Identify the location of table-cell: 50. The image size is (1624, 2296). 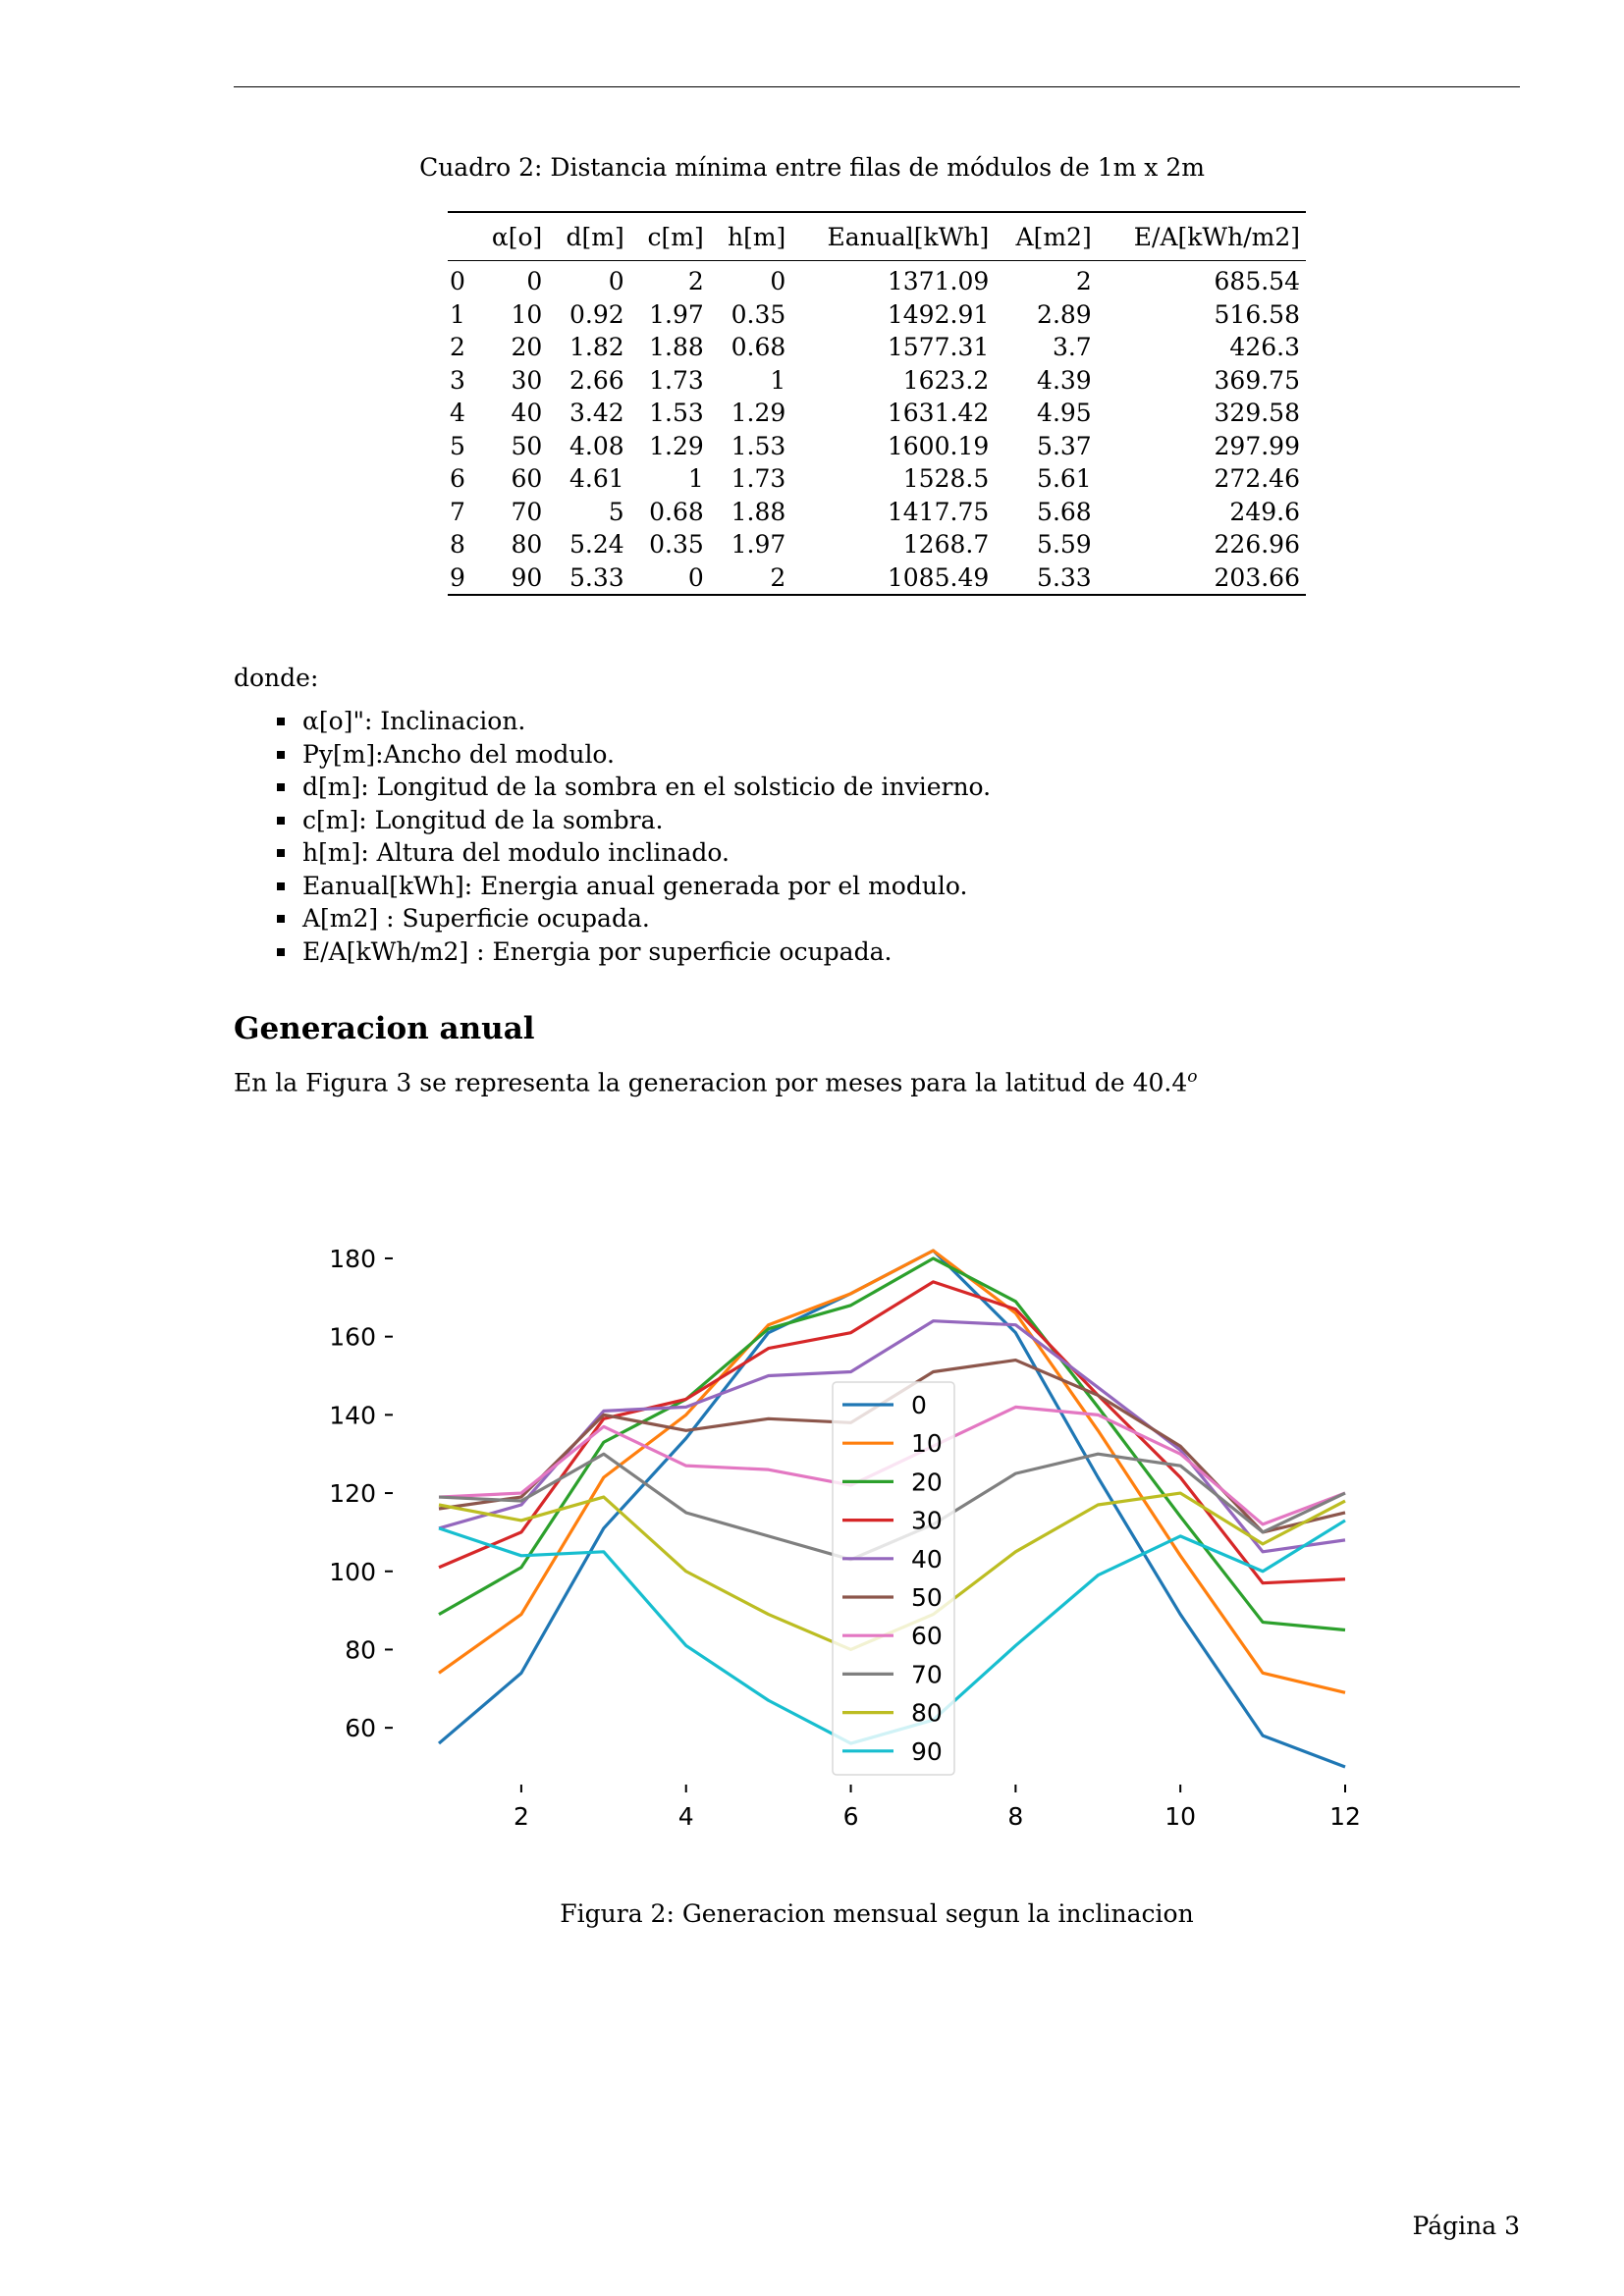
(527, 445).